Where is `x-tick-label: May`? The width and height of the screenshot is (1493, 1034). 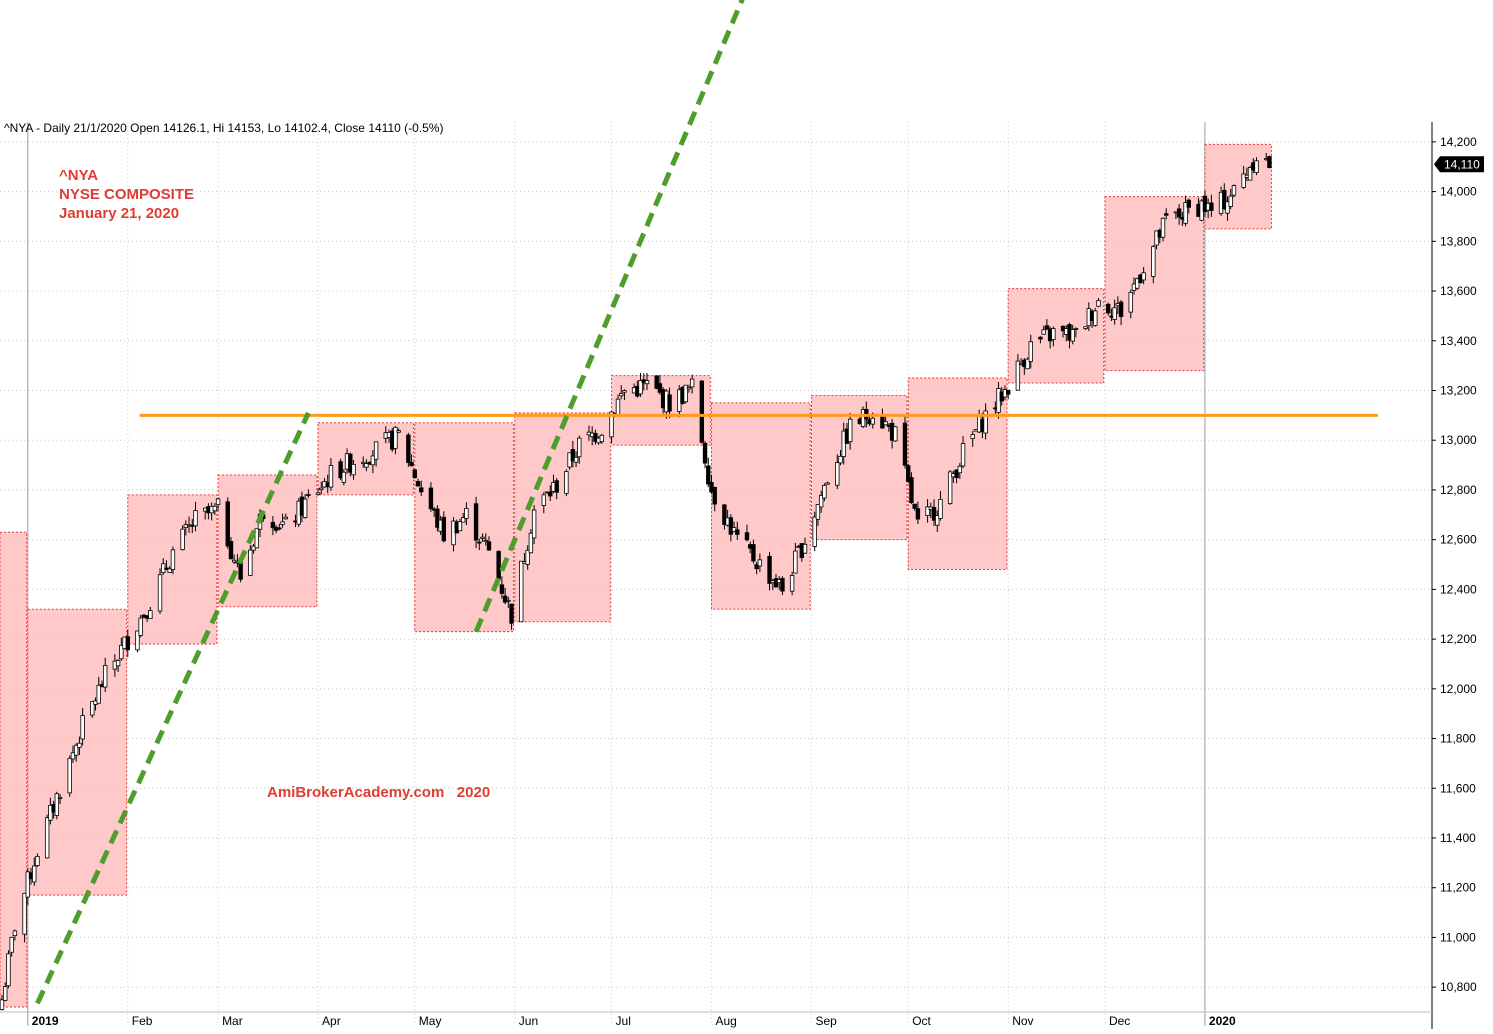 x-tick-label: May is located at coordinates (430, 1021).